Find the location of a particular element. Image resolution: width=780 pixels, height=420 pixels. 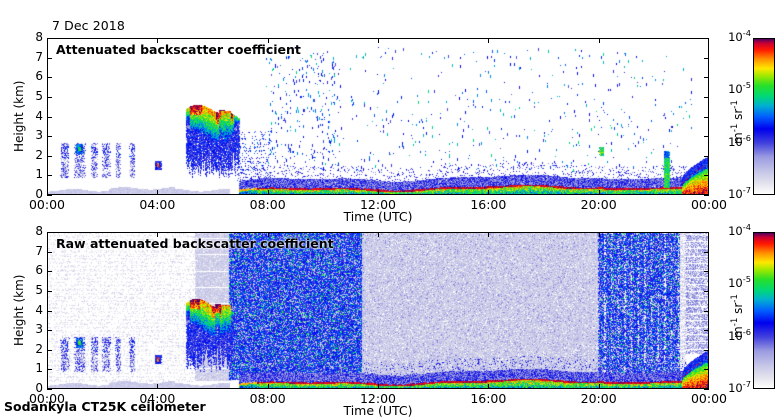

panel2-colorbar-gradient is located at coordinates (764, 310).